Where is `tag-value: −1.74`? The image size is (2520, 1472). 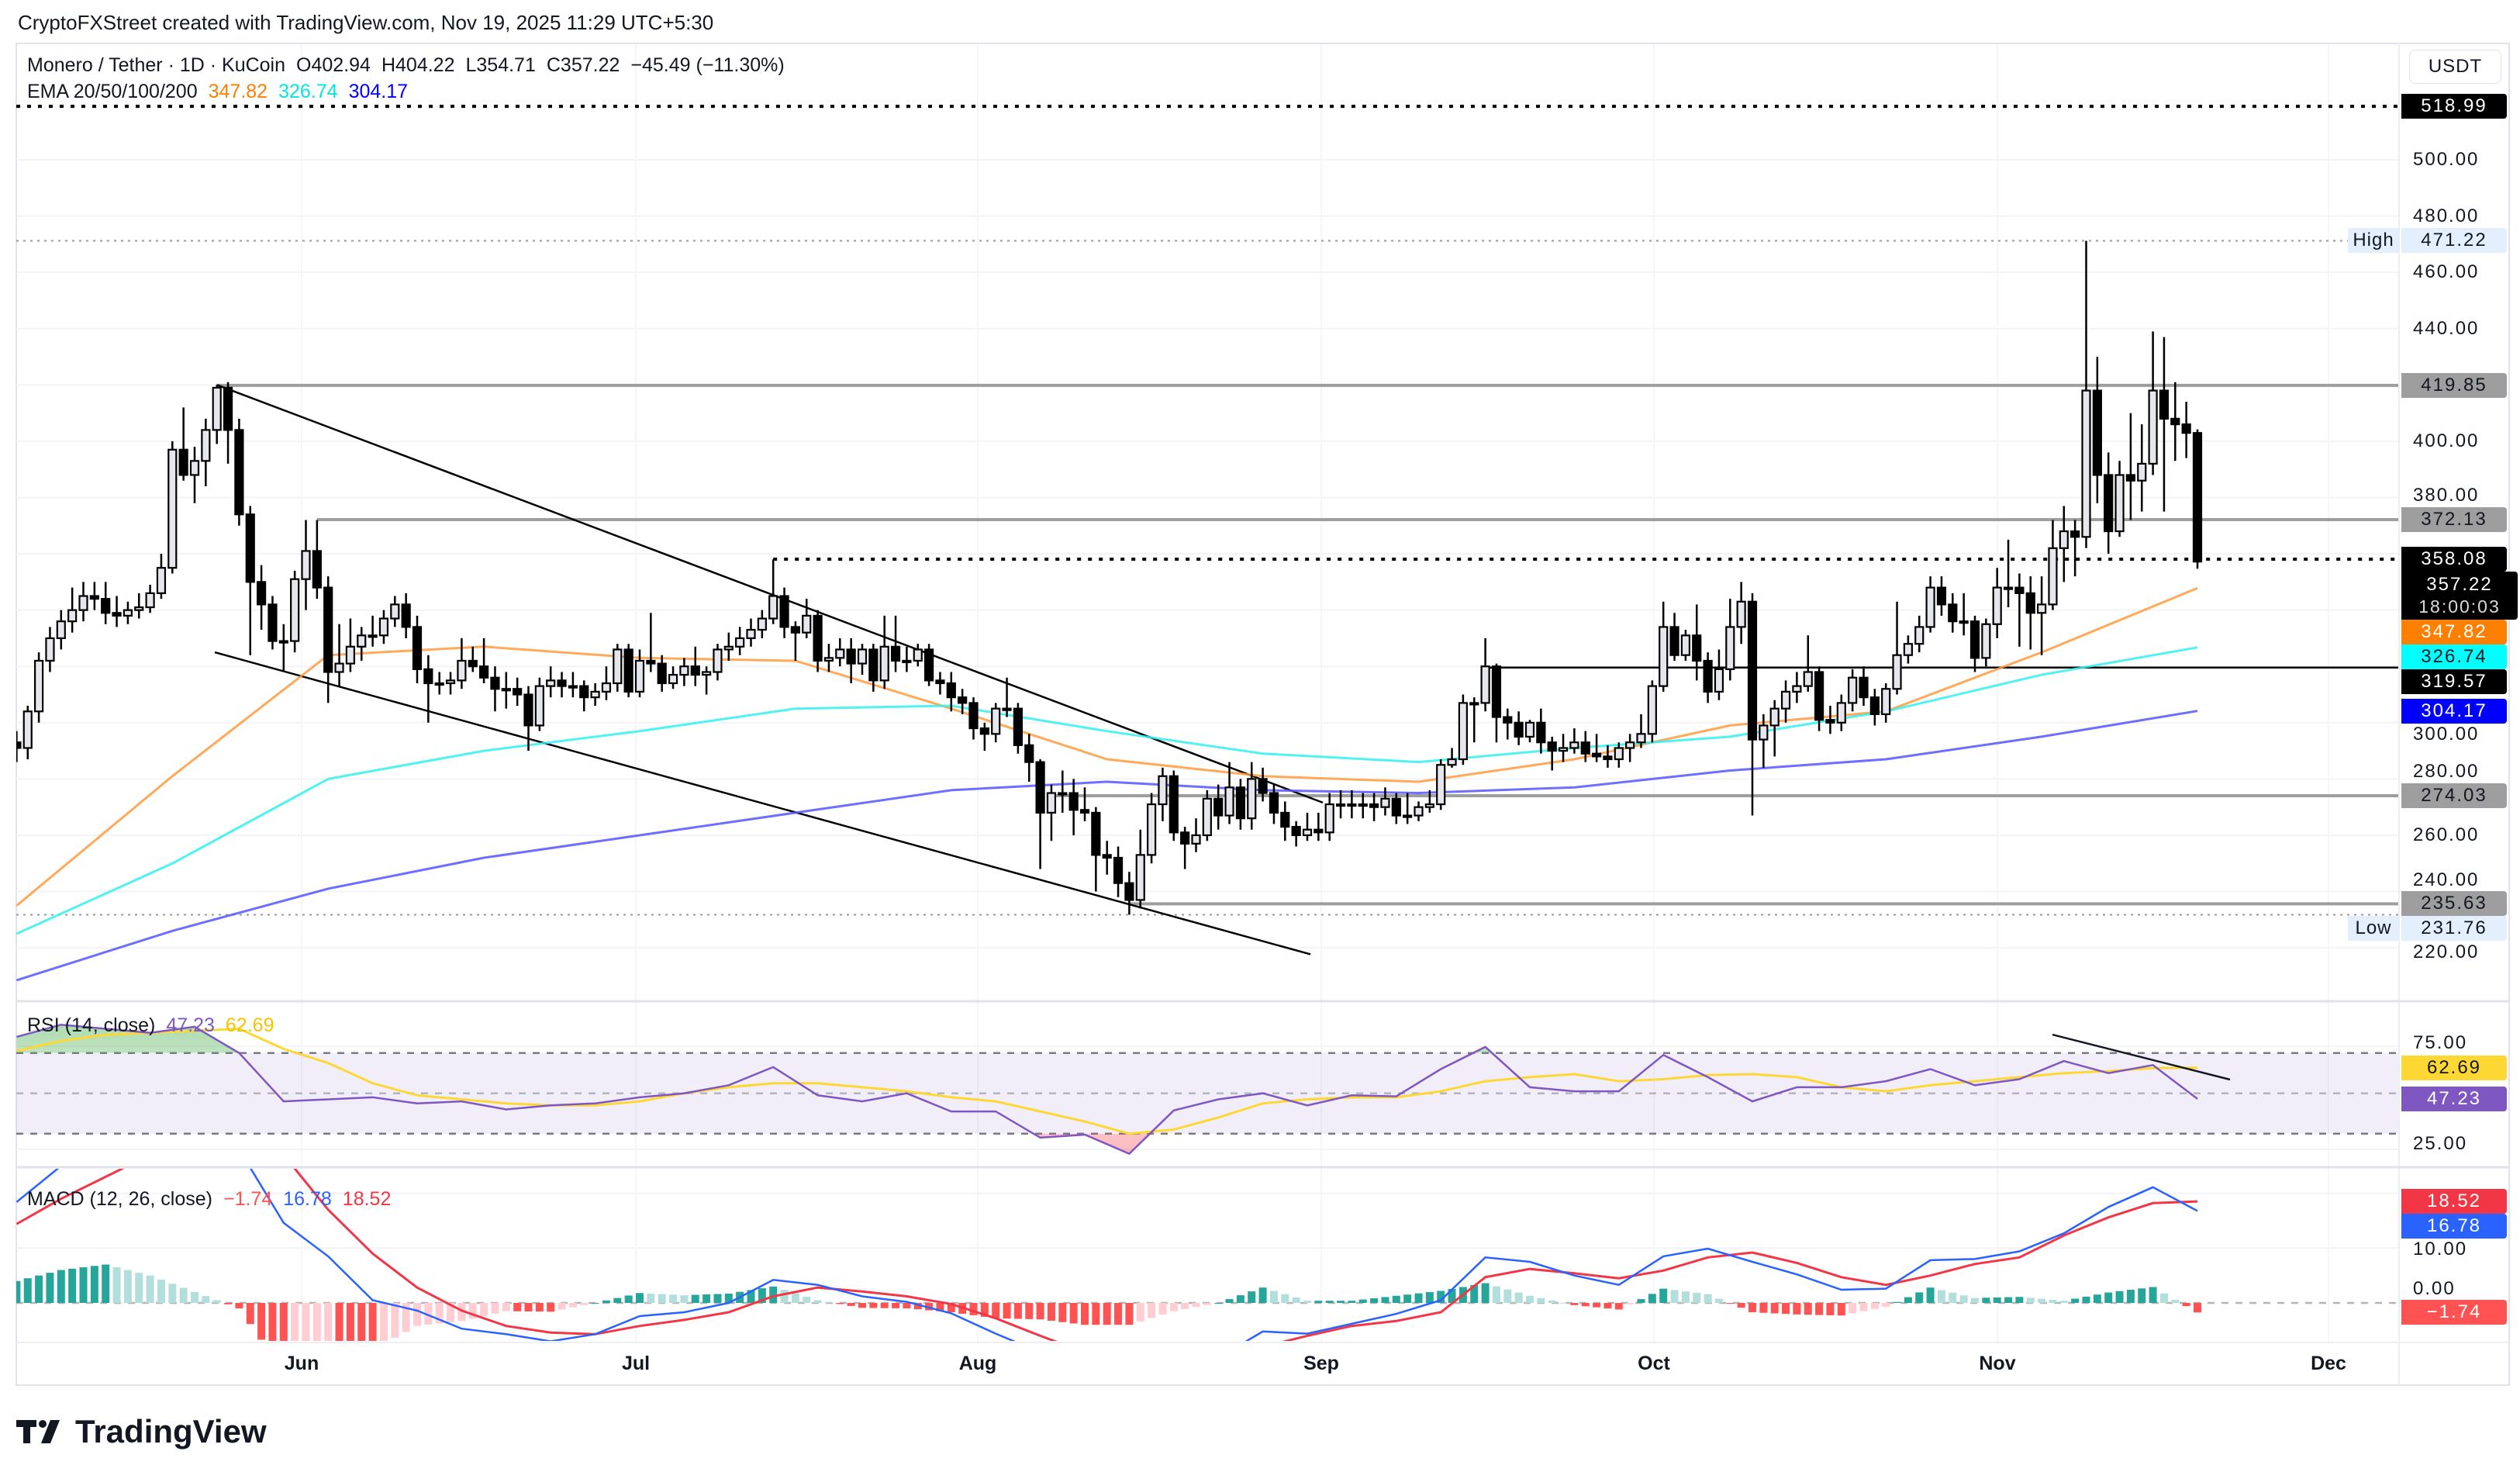 tag-value: −1.74 is located at coordinates (2454, 1312).